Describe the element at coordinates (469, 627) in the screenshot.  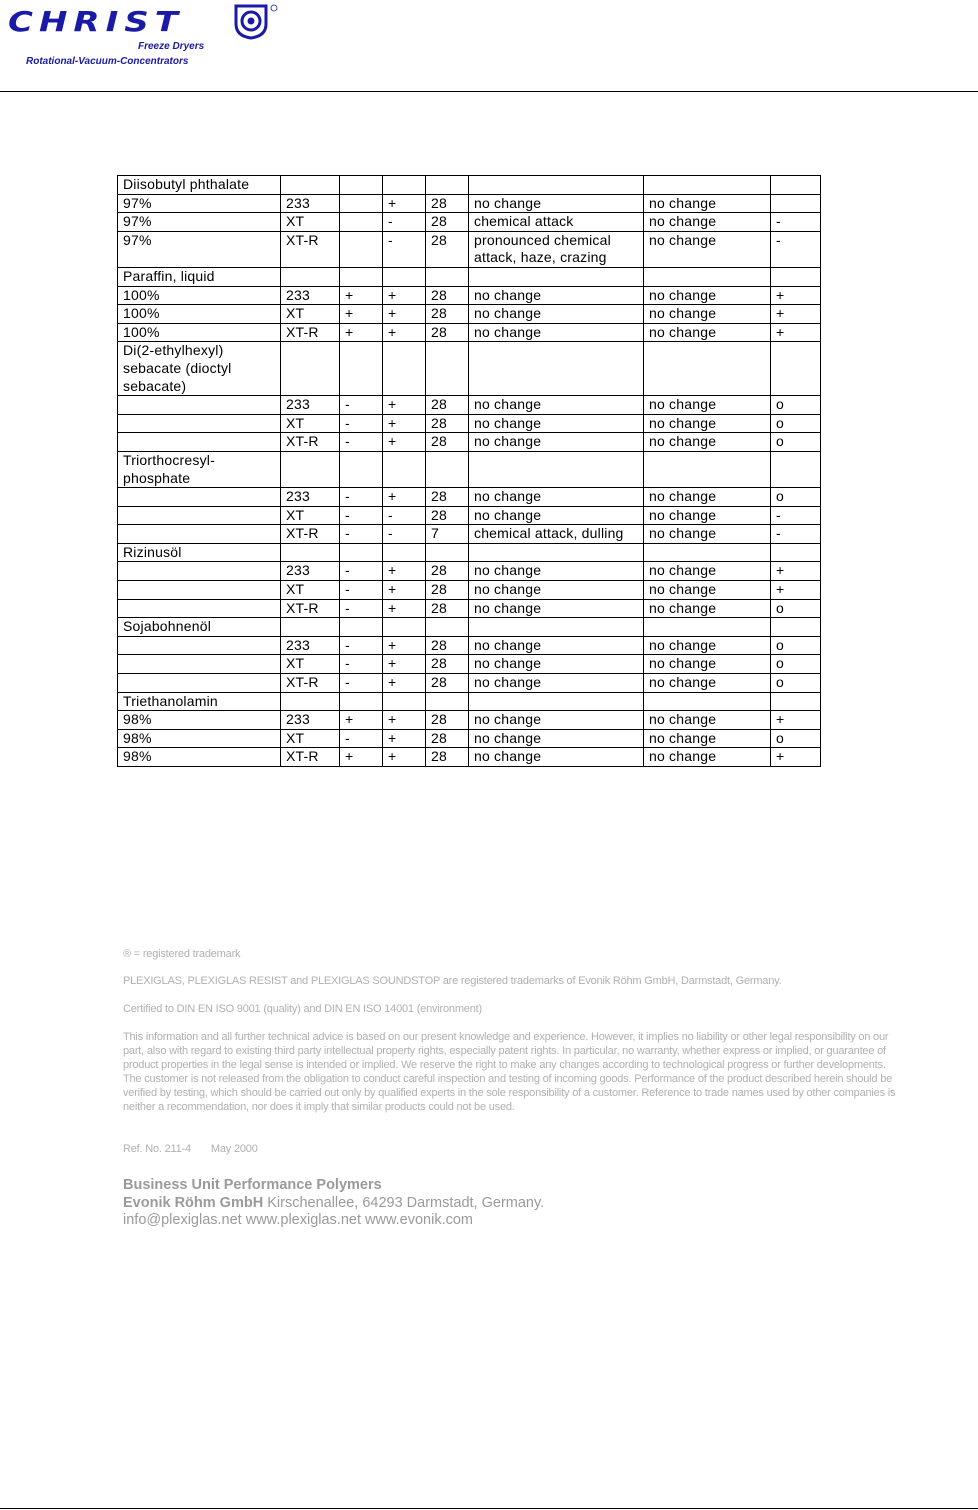
I see `table-section-header-row: Sojabohnenöl` at that location.